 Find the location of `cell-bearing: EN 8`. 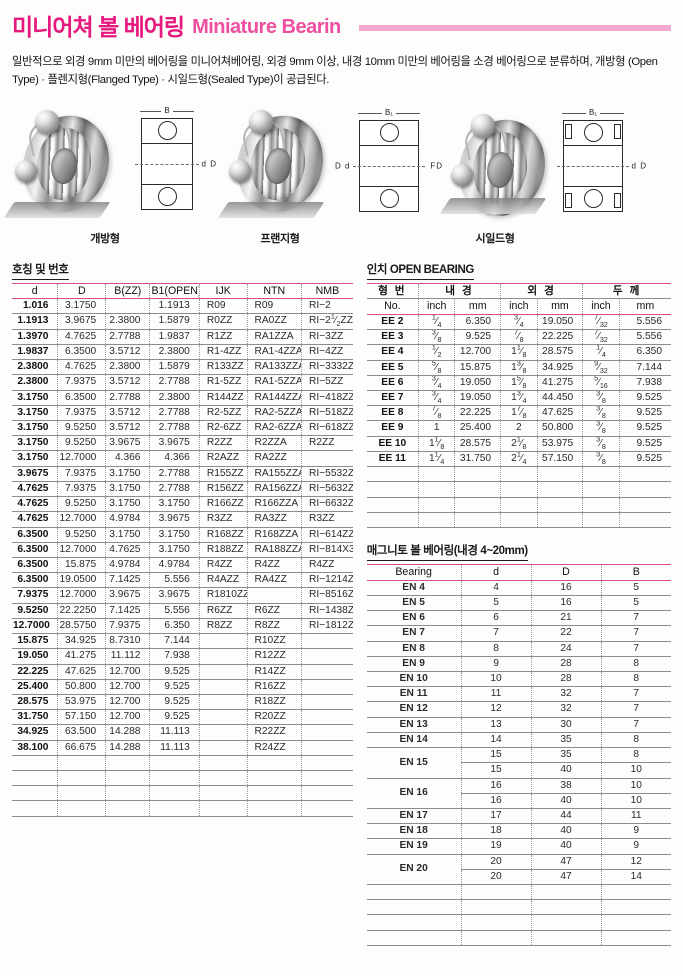

cell-bearing: EN 8 is located at coordinates (414, 649).